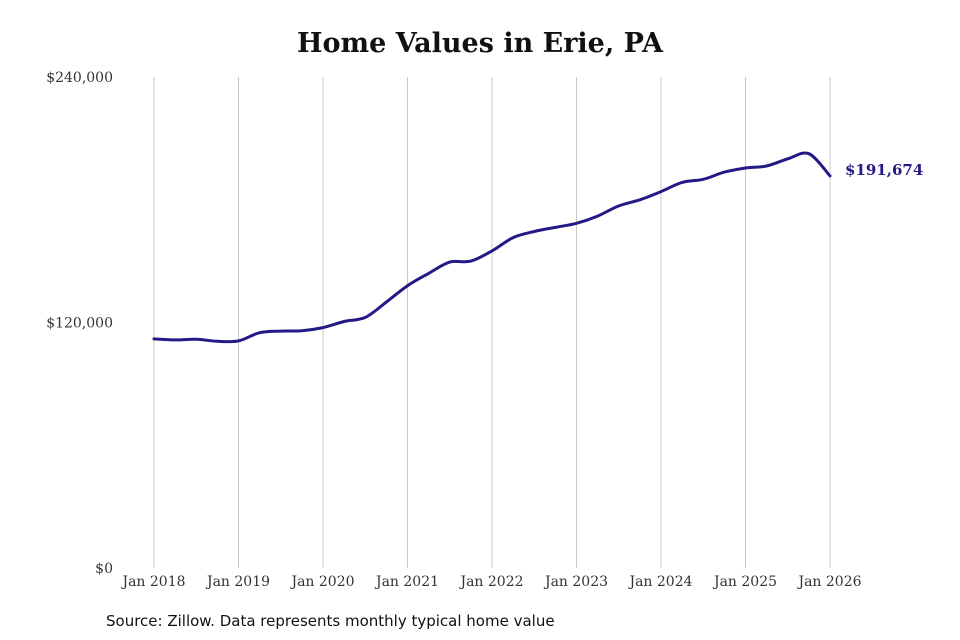  What do you see at coordinates (480, 43) in the screenshot?
I see `chart-title: Home Values in Erie, PA` at bounding box center [480, 43].